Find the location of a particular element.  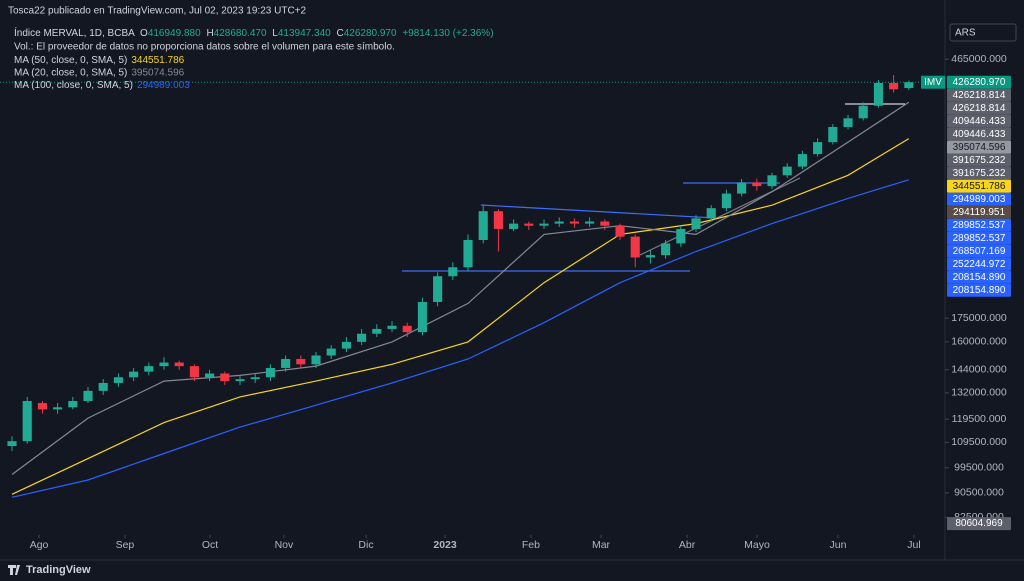

y-tick-label: 90500.000 is located at coordinates (979, 493).